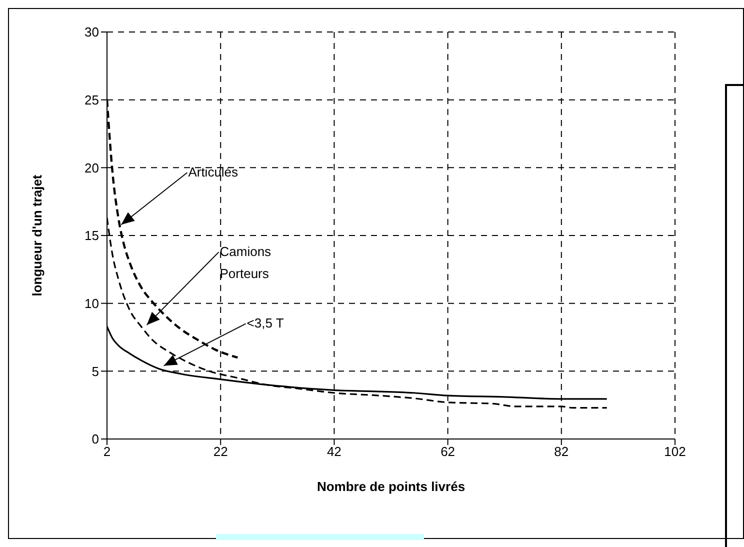 The image size is (744, 547). What do you see at coordinates (213, 172) in the screenshot?
I see `annotation: Articulés` at bounding box center [213, 172].